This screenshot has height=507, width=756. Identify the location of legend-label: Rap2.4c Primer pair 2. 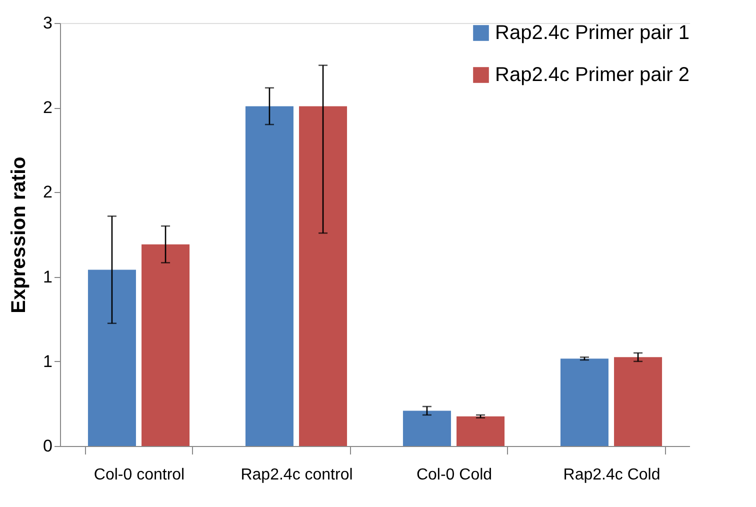
(592, 75).